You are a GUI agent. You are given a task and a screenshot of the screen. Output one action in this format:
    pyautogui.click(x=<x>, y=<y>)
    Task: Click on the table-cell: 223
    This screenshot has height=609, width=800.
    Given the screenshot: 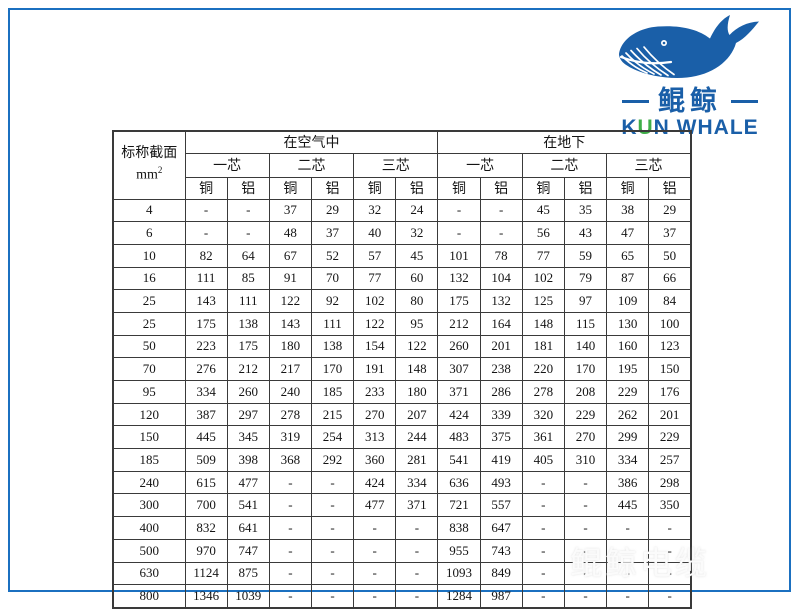 What is the action you would take?
    pyautogui.click(x=206, y=346)
    